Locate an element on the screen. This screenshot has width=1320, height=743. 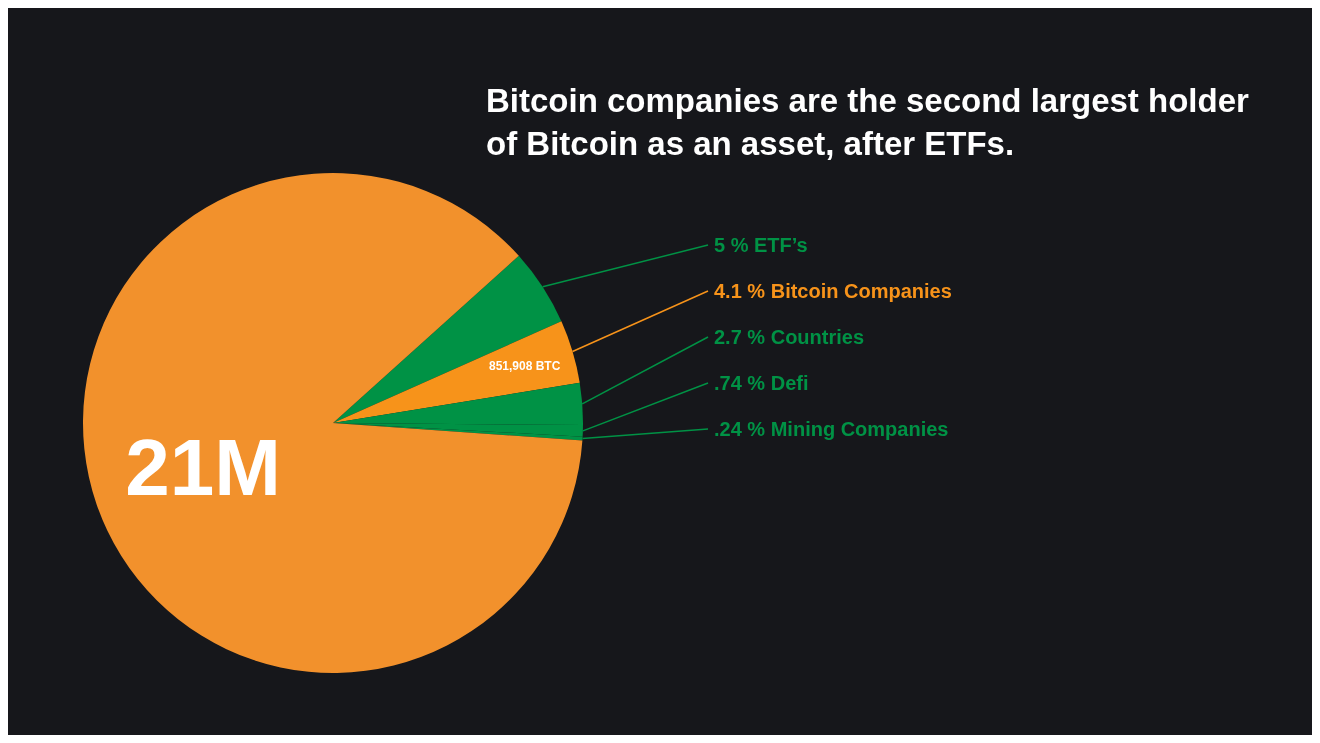
chart-title: Bitcoin companies are the second largest holder of Bitcoin as an asset, after ETFs. is located at coordinates (868, 122).